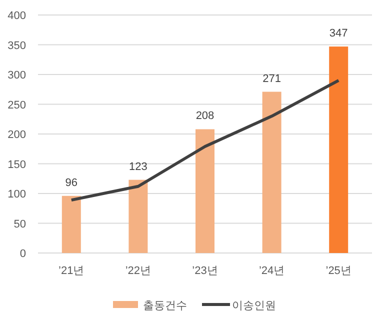  Describe the element at coordinates (205, 271) in the screenshot. I see `x-tick-label: ’23년` at that location.